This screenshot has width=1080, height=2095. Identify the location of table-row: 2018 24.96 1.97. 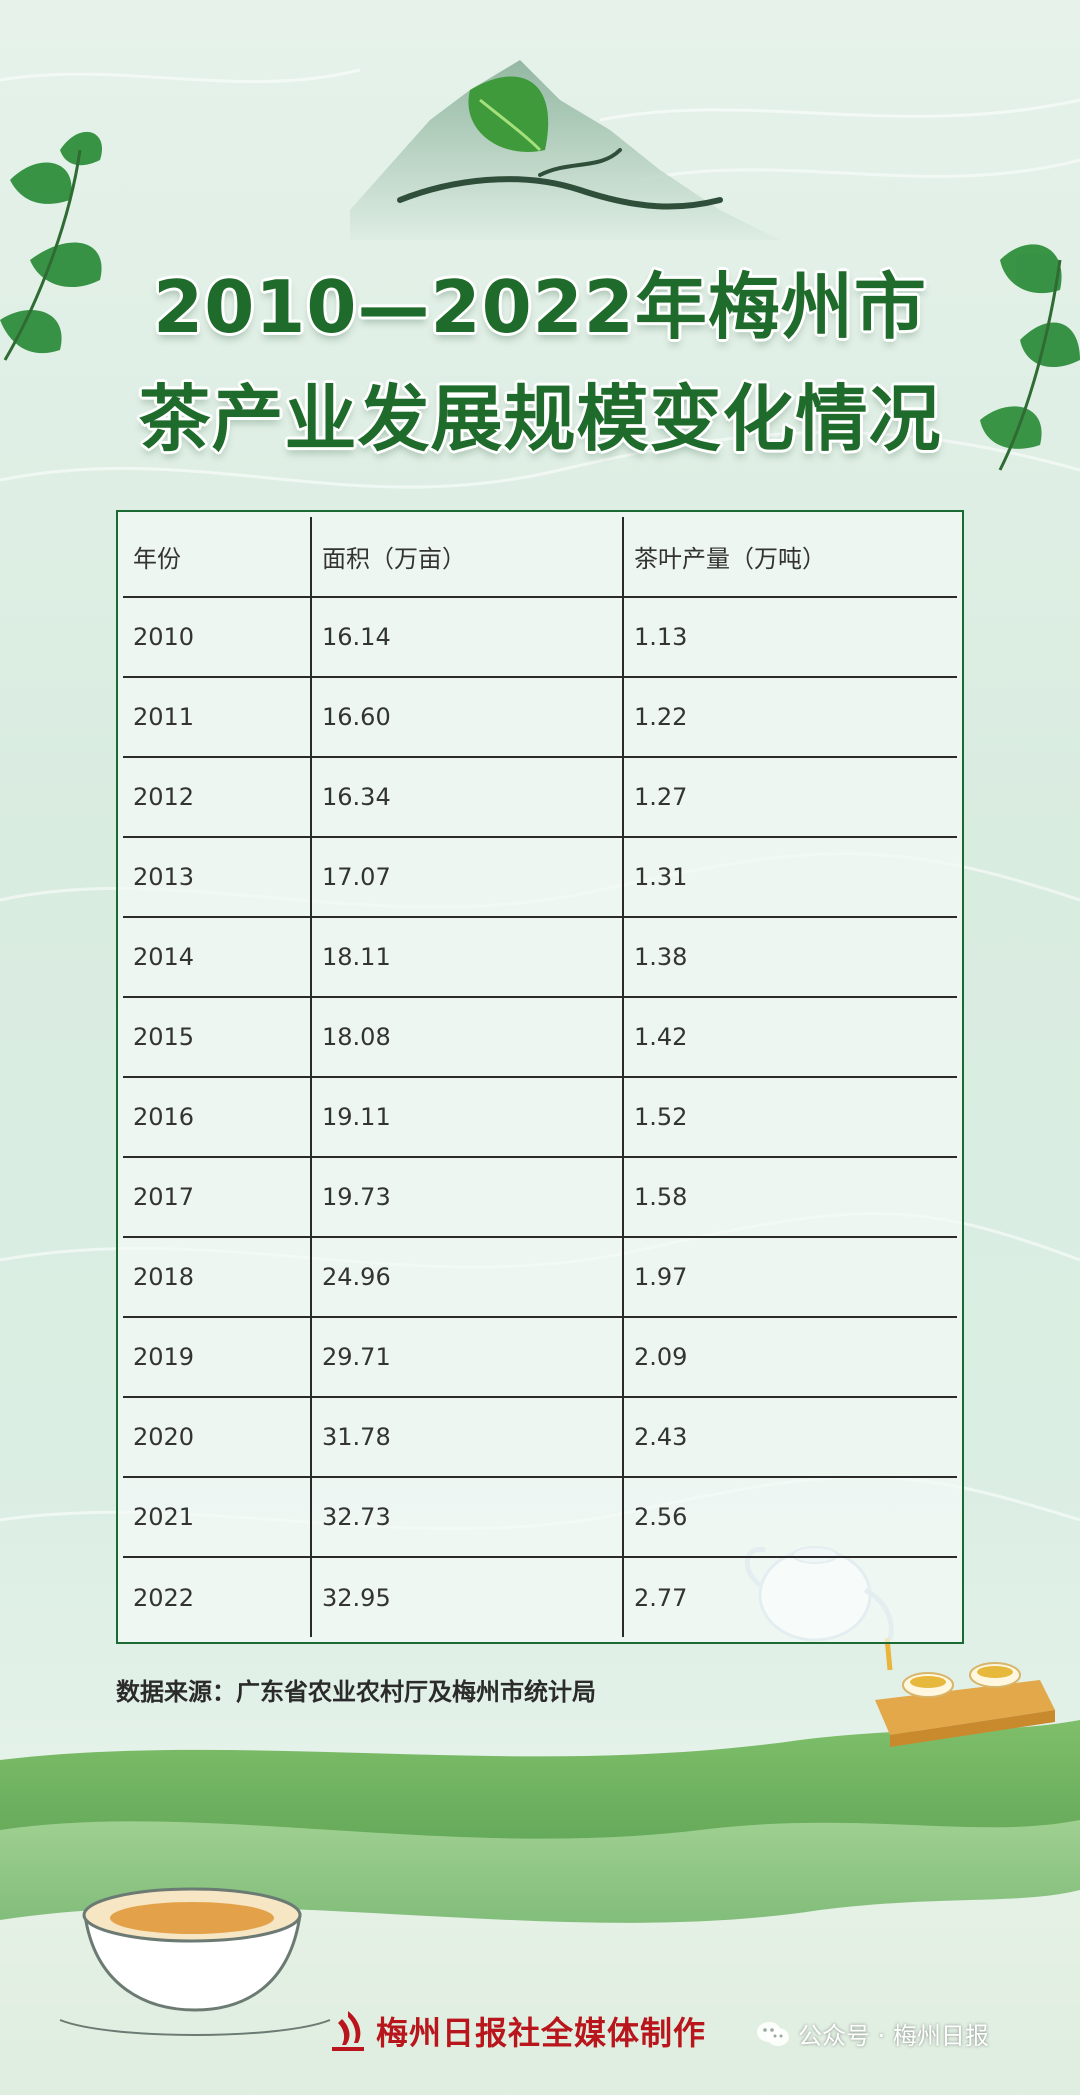
(540, 1277).